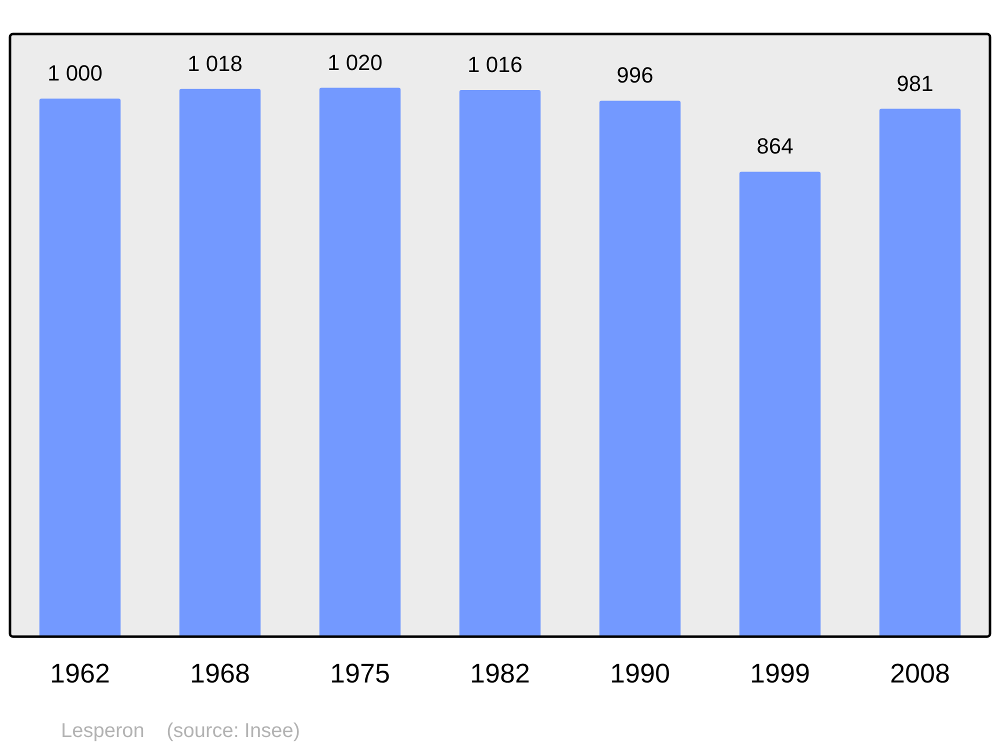 The width and height of the screenshot is (1000, 747). I want to click on text: Lesperon (source: Insee), so click(180, 731).